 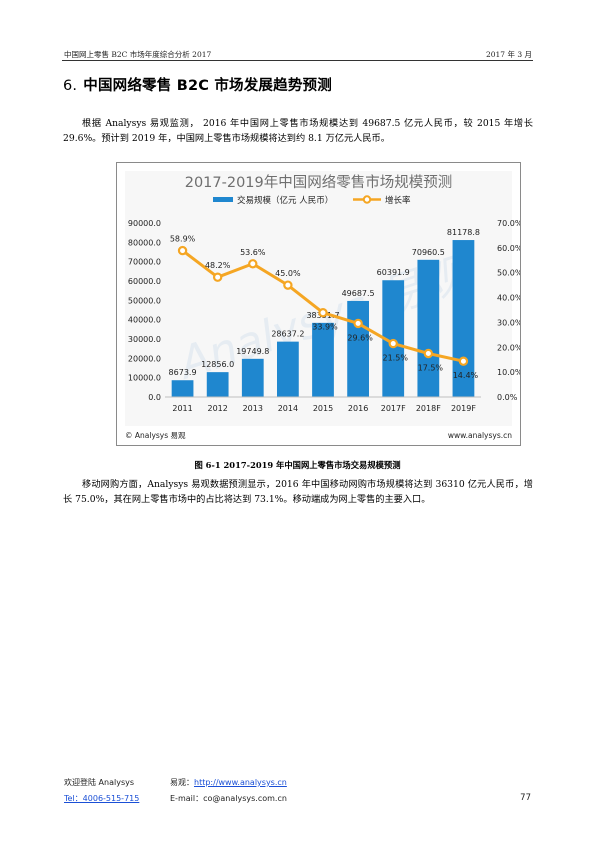 I want to click on bar-value-label: 12856.0, so click(x=217, y=364).